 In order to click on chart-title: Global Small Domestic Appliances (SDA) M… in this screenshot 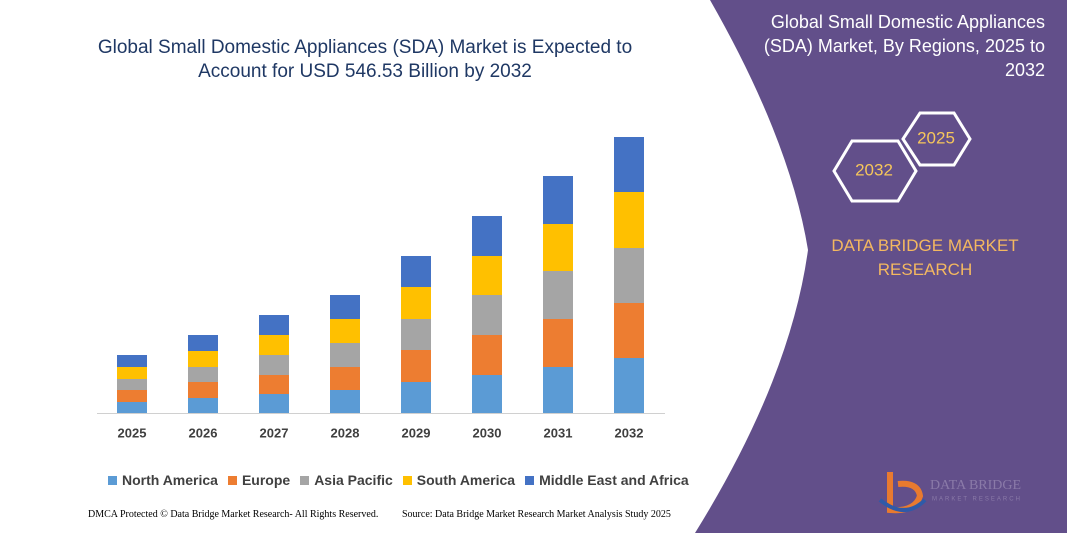, I will do `click(365, 59)`.